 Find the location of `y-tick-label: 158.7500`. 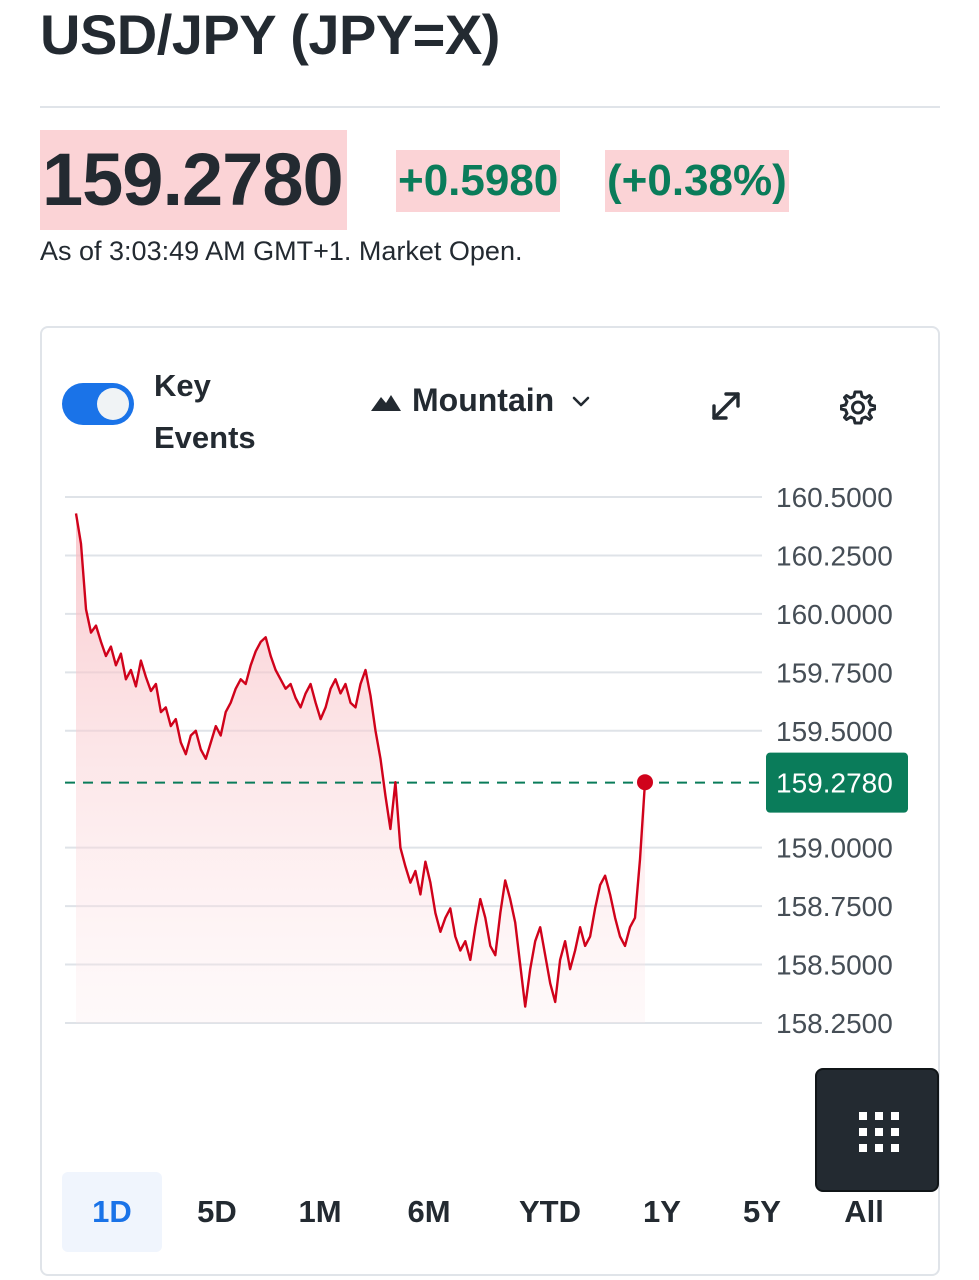

y-tick-label: 158.7500 is located at coordinates (834, 906).